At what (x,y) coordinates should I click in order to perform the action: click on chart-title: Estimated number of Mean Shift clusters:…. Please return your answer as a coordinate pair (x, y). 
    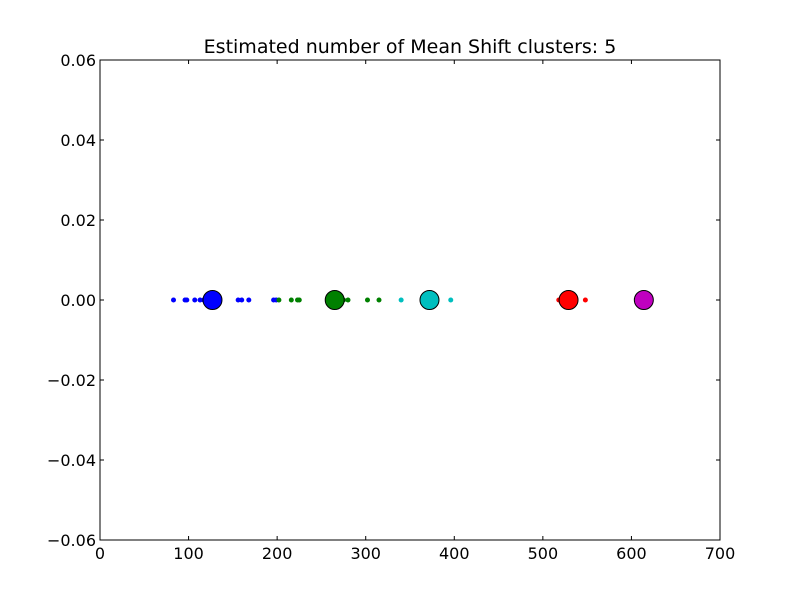
    Looking at the image, I should click on (410, 47).